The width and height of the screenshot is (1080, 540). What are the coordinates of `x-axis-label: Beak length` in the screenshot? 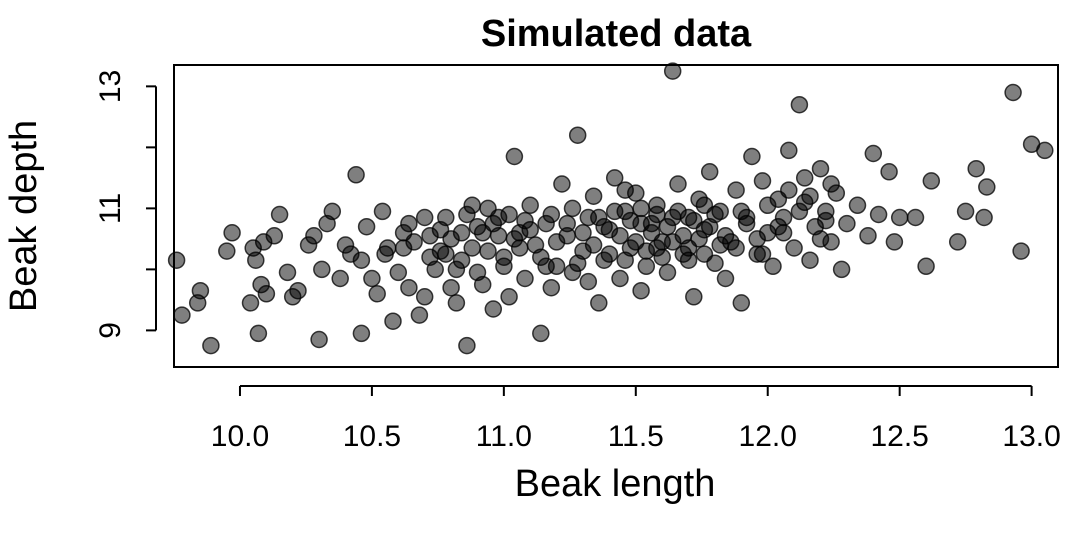 It's located at (615, 484).